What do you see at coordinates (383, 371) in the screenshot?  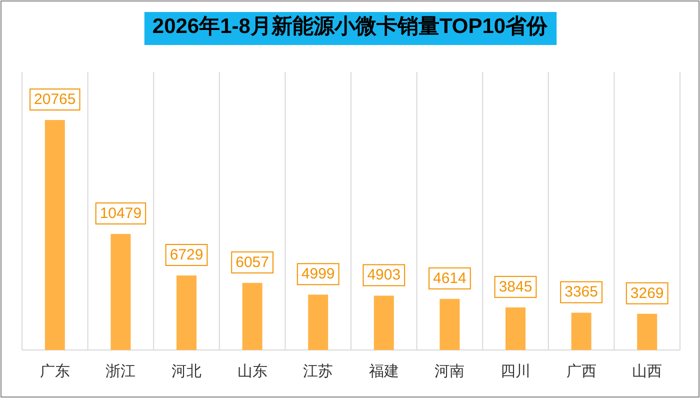 I see `x-tick-label: 福建` at bounding box center [383, 371].